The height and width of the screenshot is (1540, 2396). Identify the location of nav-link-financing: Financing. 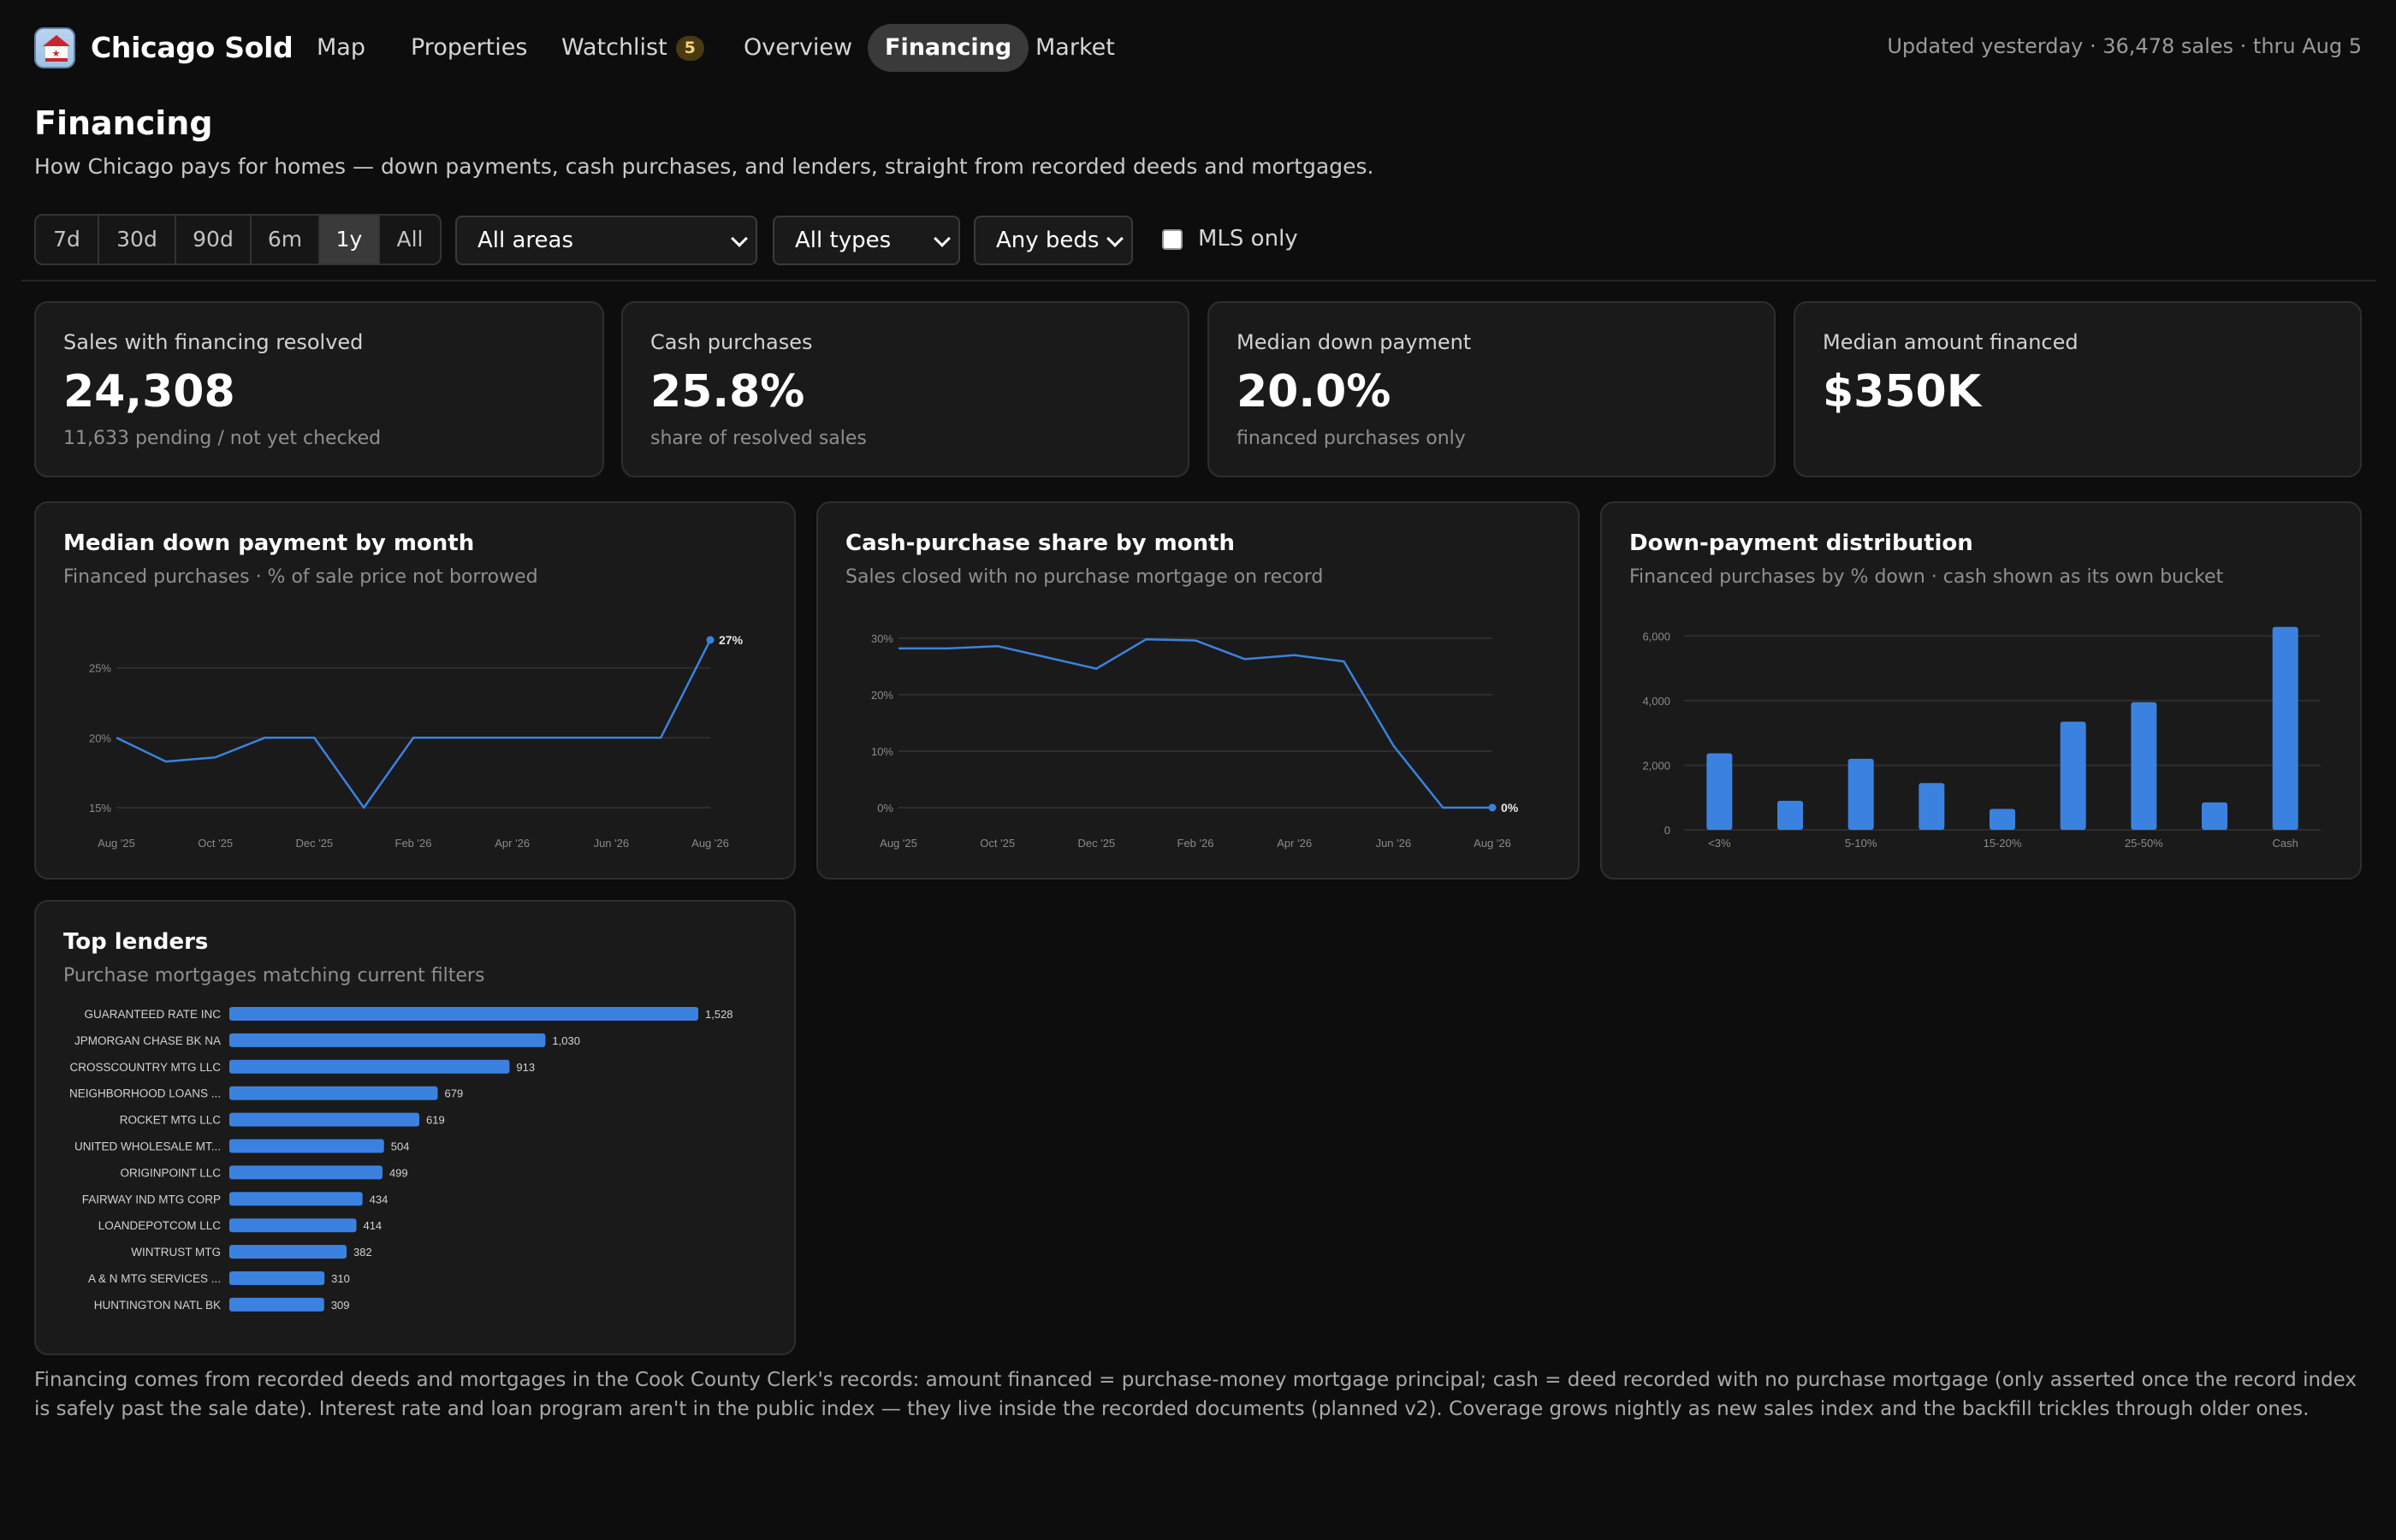
(949, 48).